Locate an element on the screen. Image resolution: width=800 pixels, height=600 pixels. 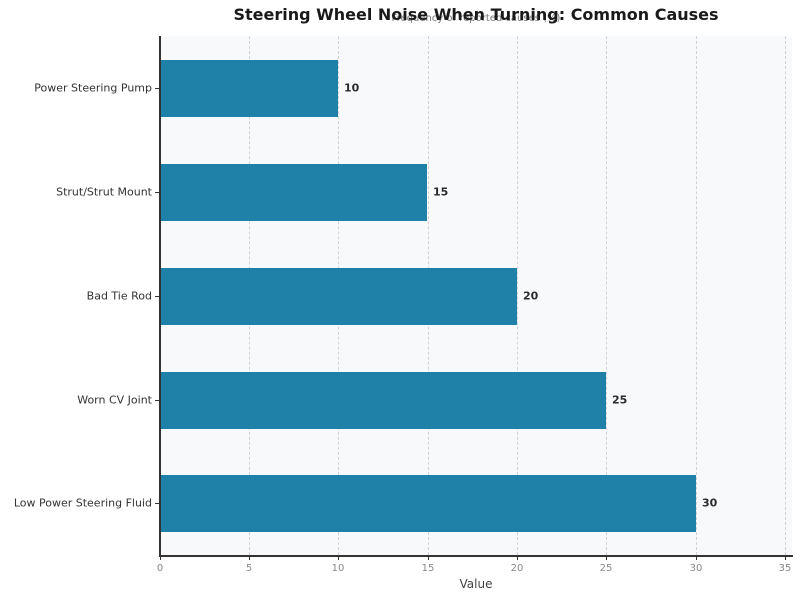
bar-worn-cv-joint is located at coordinates (383, 400).